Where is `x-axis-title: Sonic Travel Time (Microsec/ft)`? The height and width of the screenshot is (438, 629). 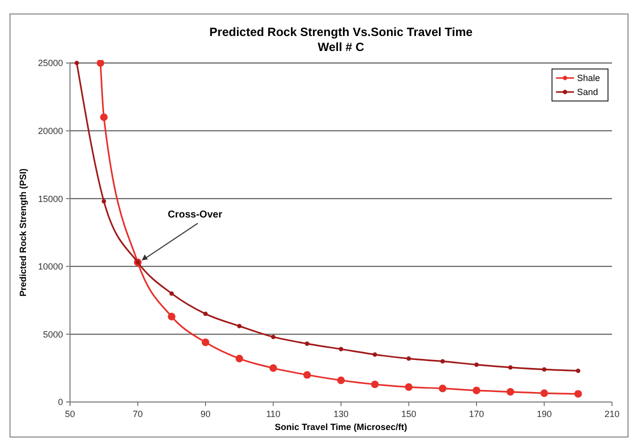
x-axis-title: Sonic Travel Time (Microsec/ft) is located at coordinates (341, 427).